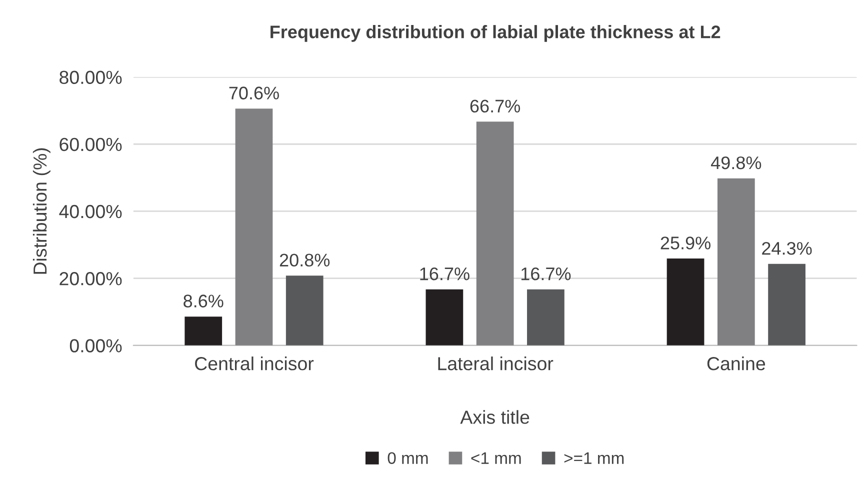 Image resolution: width=861 pixels, height=497 pixels. I want to click on data-label: 8.6%, so click(204, 301).